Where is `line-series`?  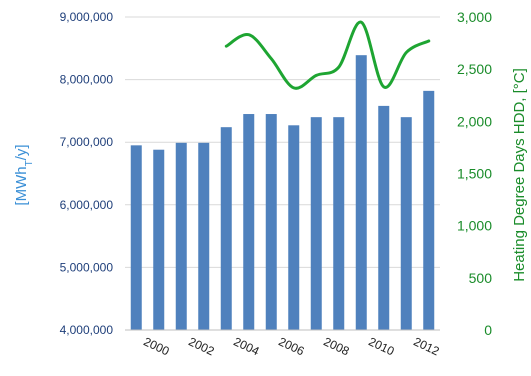
line-series is located at coordinates (327, 55).